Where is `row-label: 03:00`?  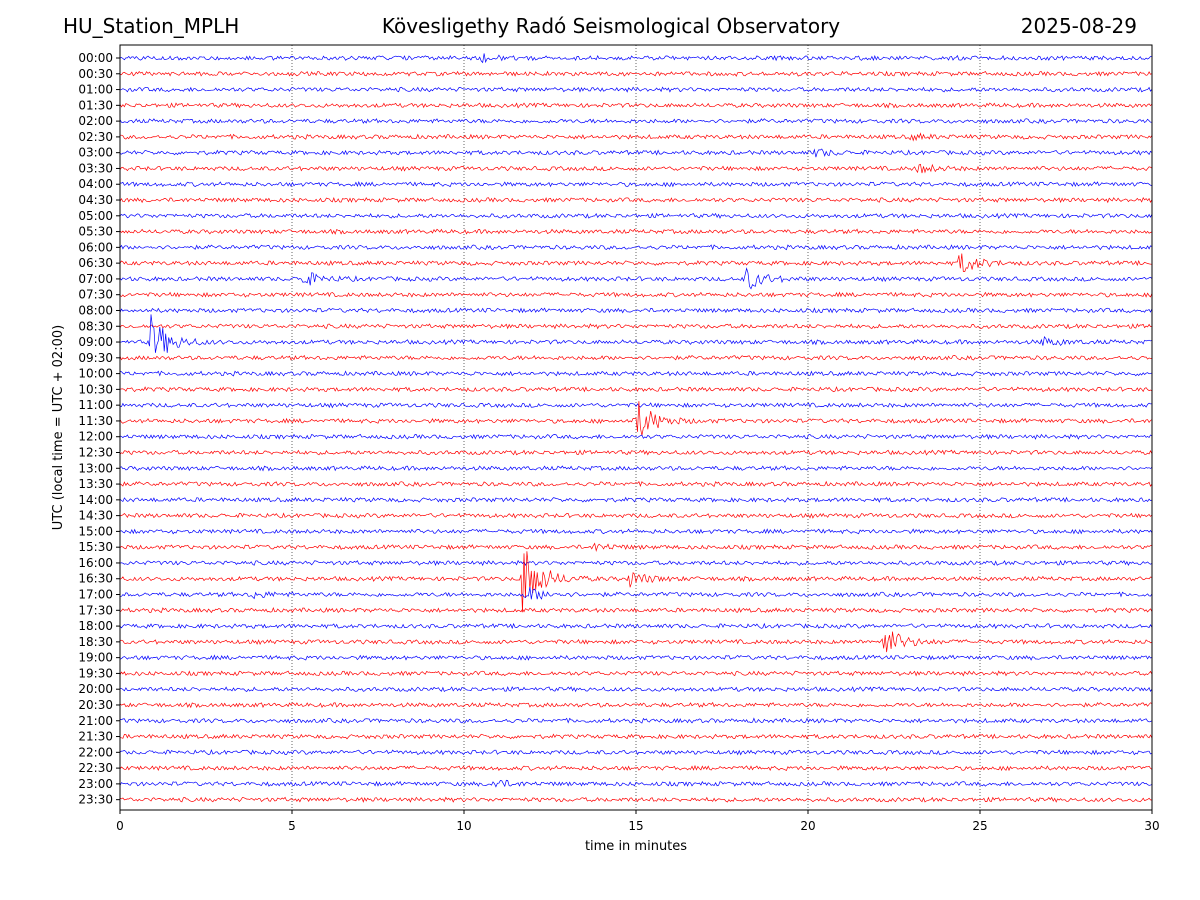 row-label: 03:00 is located at coordinates (95, 153).